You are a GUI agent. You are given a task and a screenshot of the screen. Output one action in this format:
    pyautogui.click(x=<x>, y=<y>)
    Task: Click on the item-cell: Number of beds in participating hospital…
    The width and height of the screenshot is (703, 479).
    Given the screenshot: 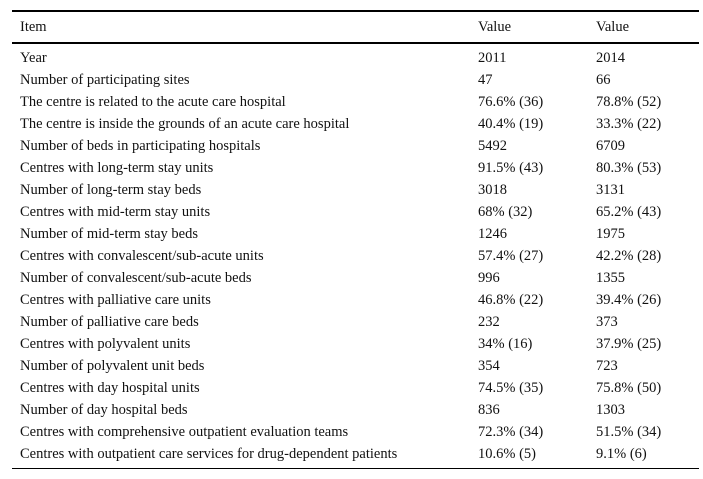 What is the action you would take?
    pyautogui.click(x=140, y=145)
    